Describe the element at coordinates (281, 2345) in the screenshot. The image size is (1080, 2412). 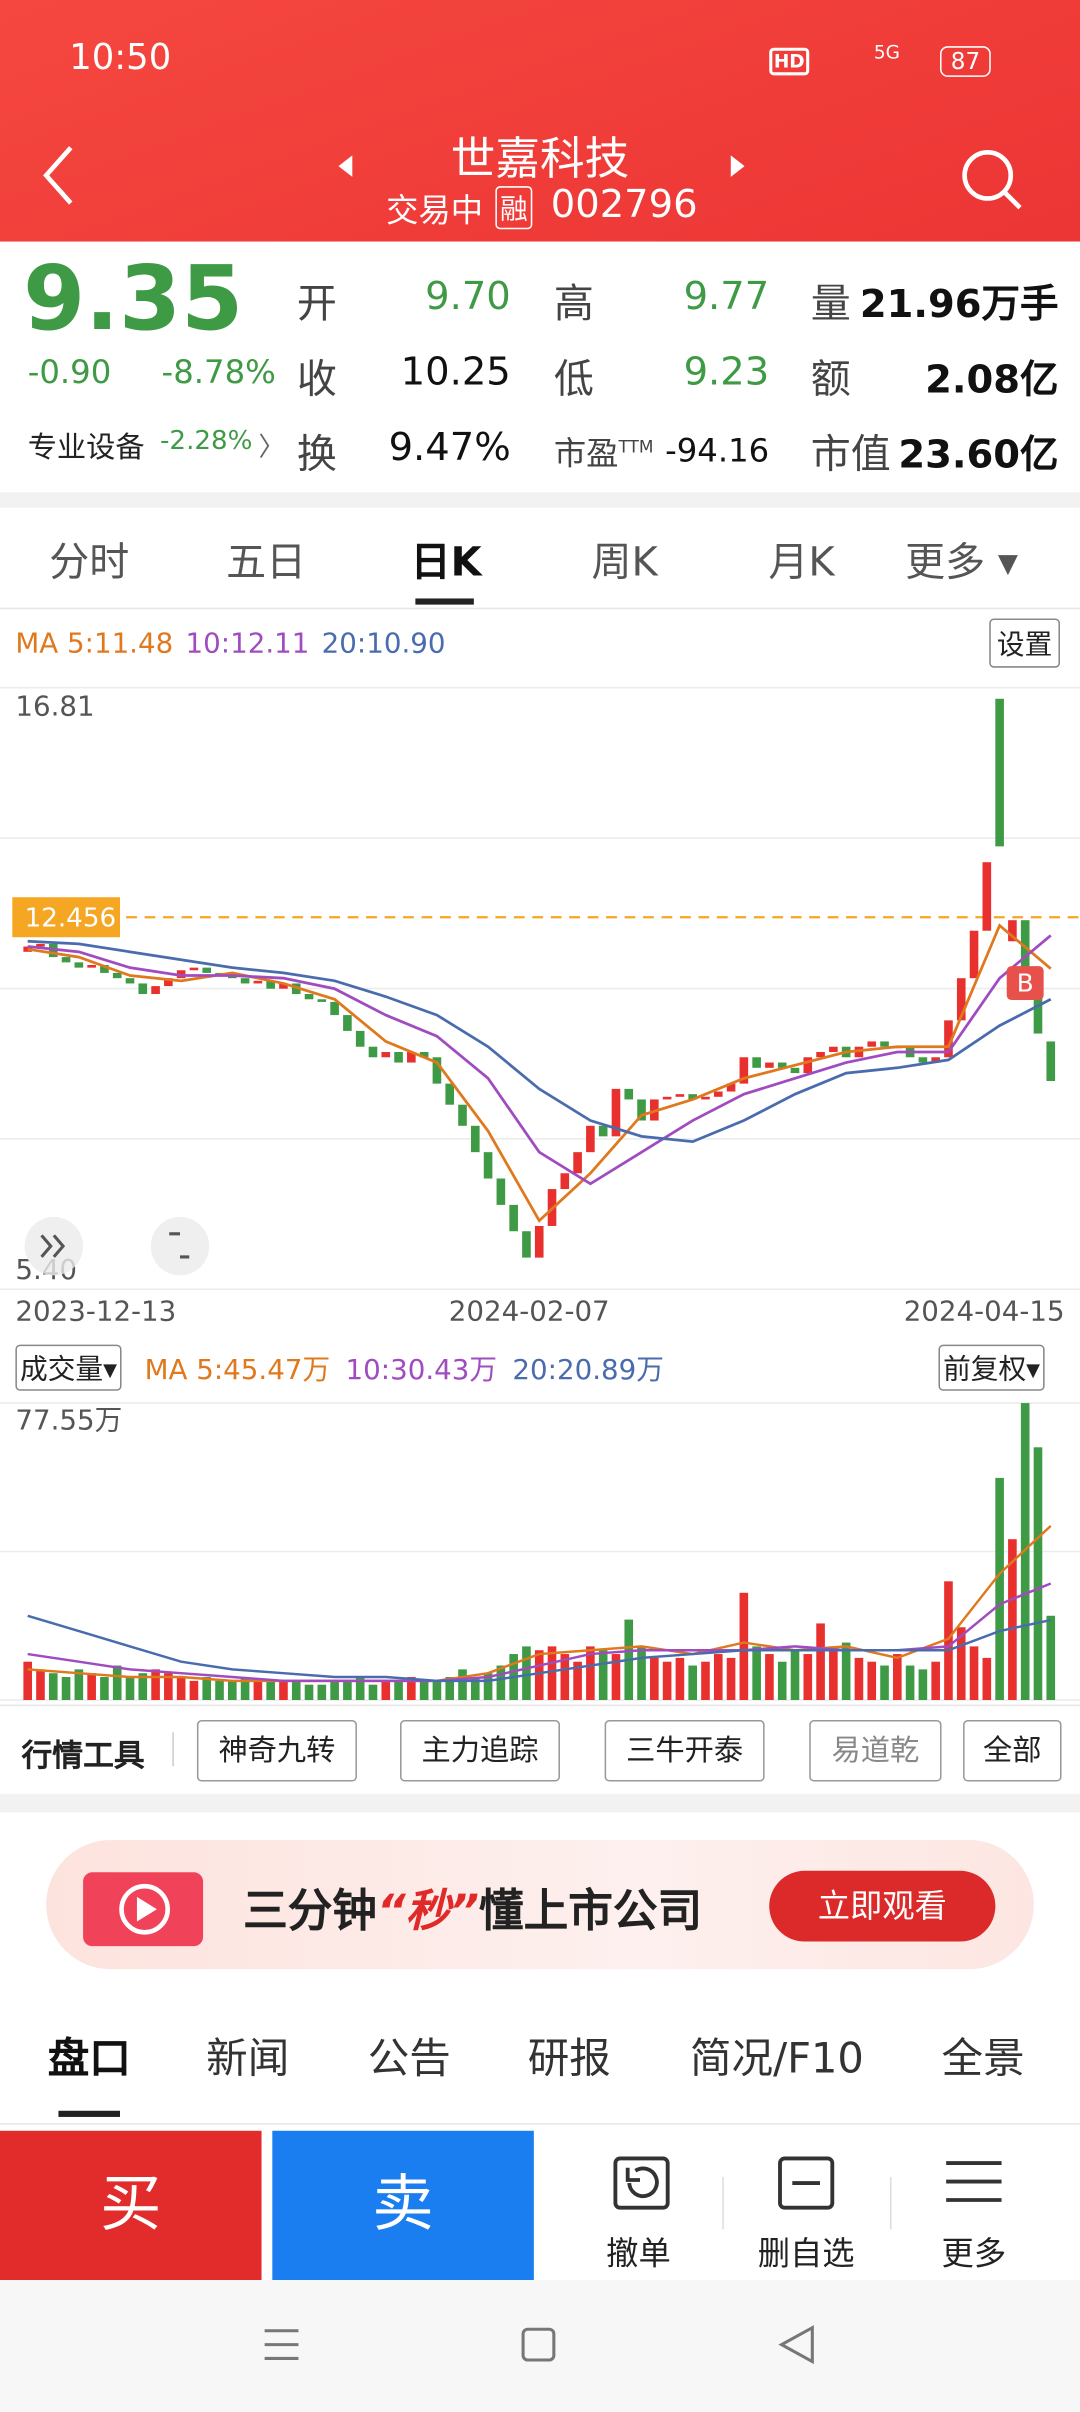
I see `menu-key` at that location.